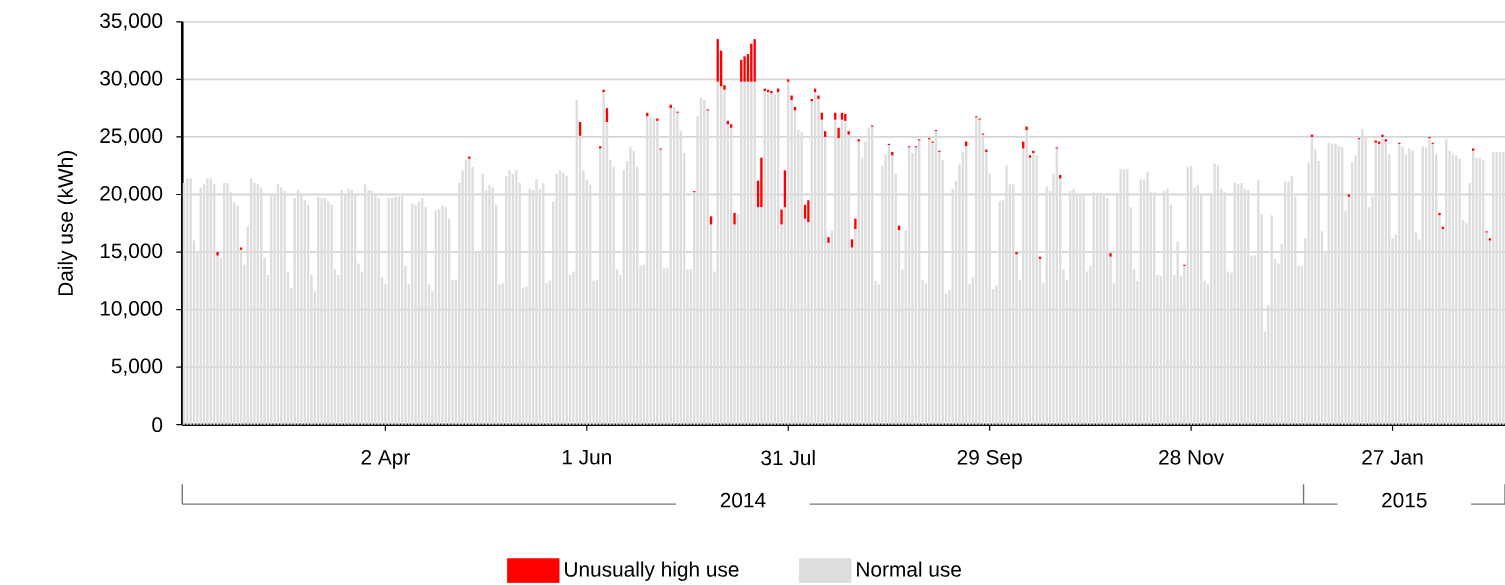 This screenshot has height=585, width=1505. I want to click on y-tick-label: 30,000, so click(131, 79).